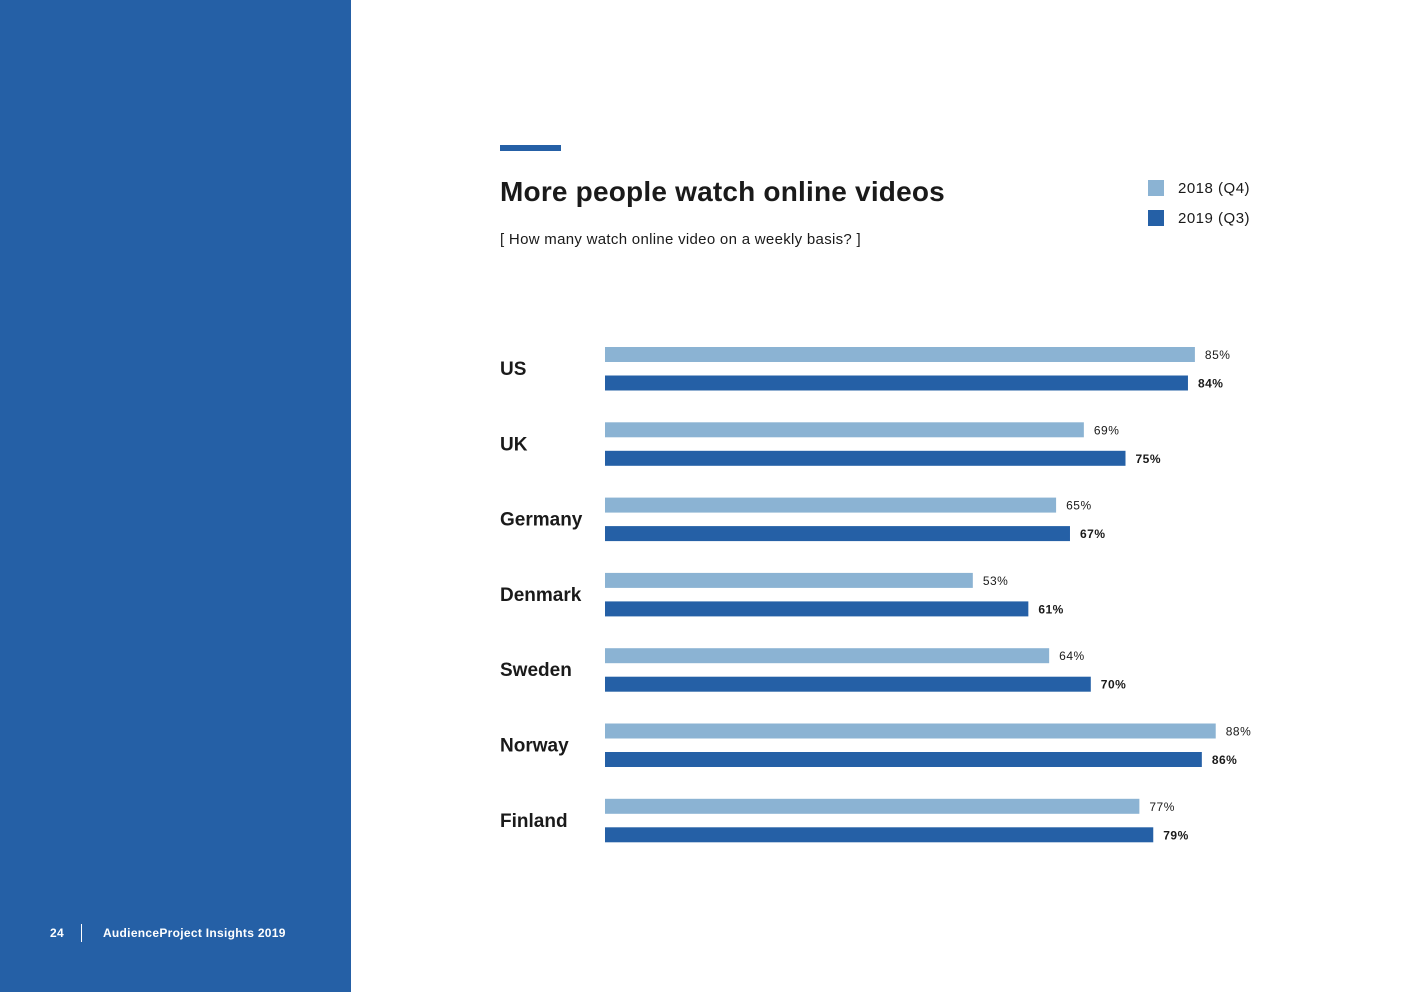  Describe the element at coordinates (1214, 188) in the screenshot. I see `legend-label-2018: 2018 (Q4)` at that location.